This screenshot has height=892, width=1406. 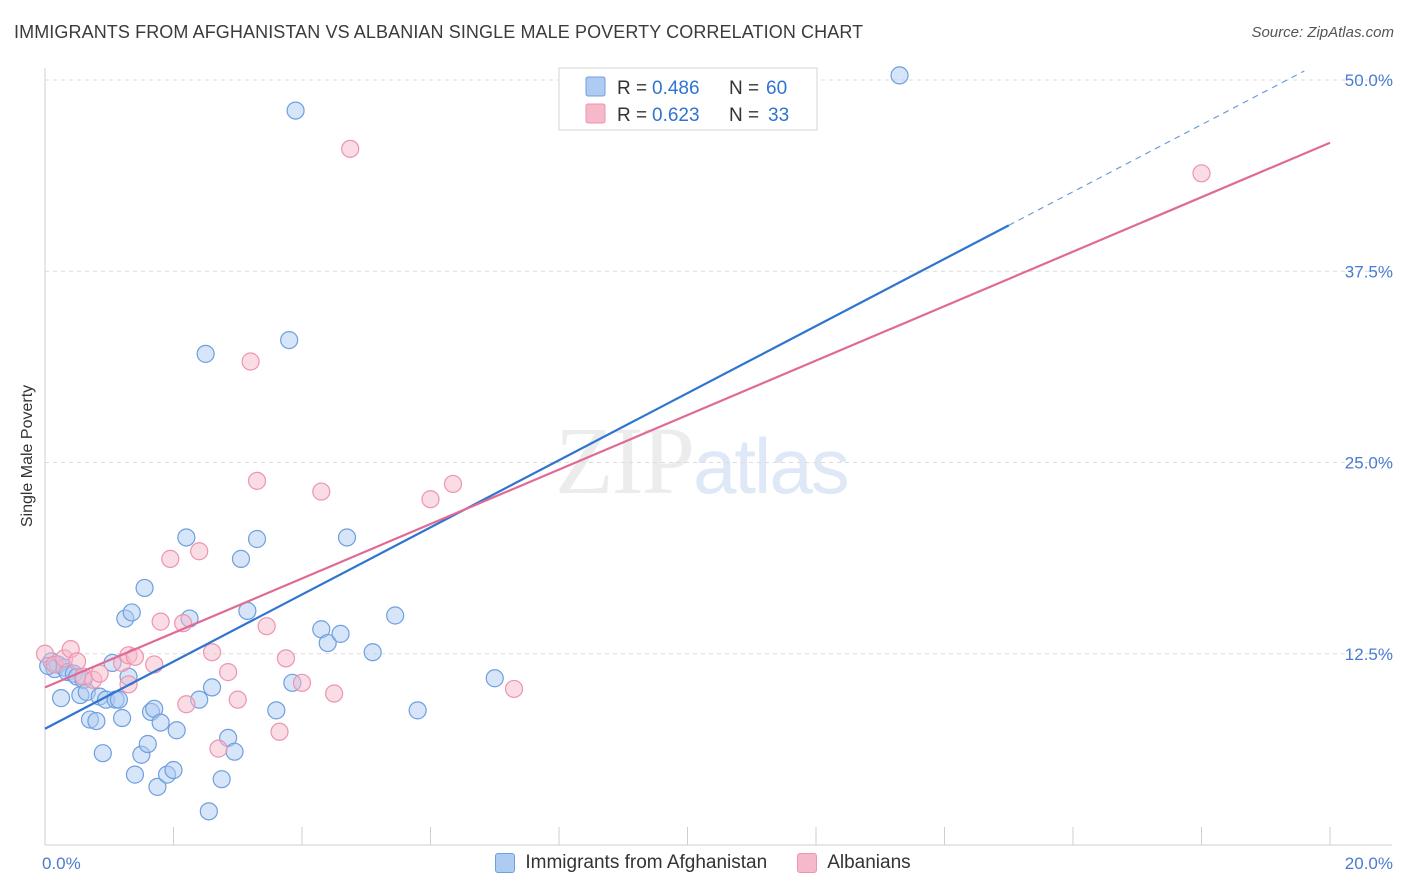 What do you see at coordinates (595, 113) in the screenshot?
I see `legend-swatch-albanians` at bounding box center [595, 113].